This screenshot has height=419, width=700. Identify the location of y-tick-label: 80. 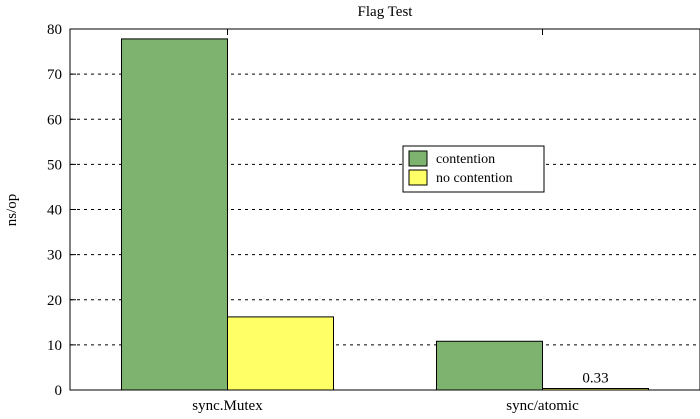
(54, 30).